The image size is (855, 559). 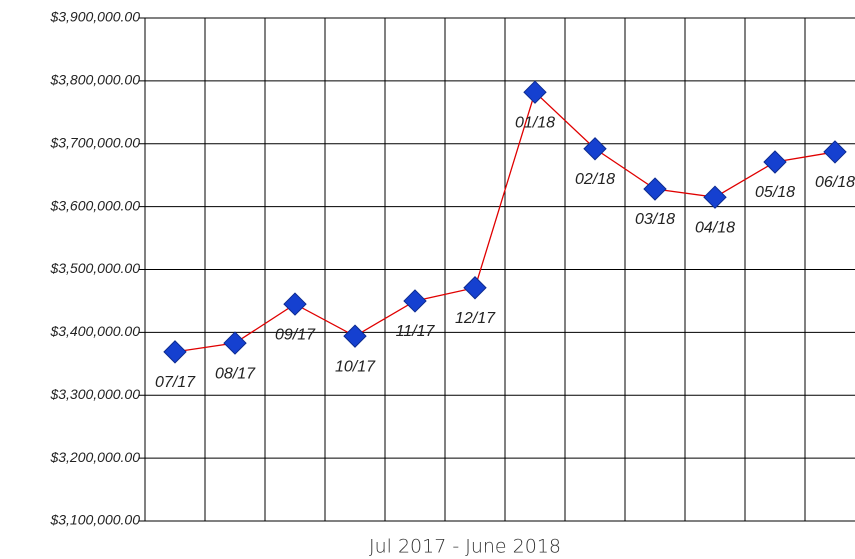 What do you see at coordinates (835, 182) in the screenshot?
I see `data-label: 06/18` at bounding box center [835, 182].